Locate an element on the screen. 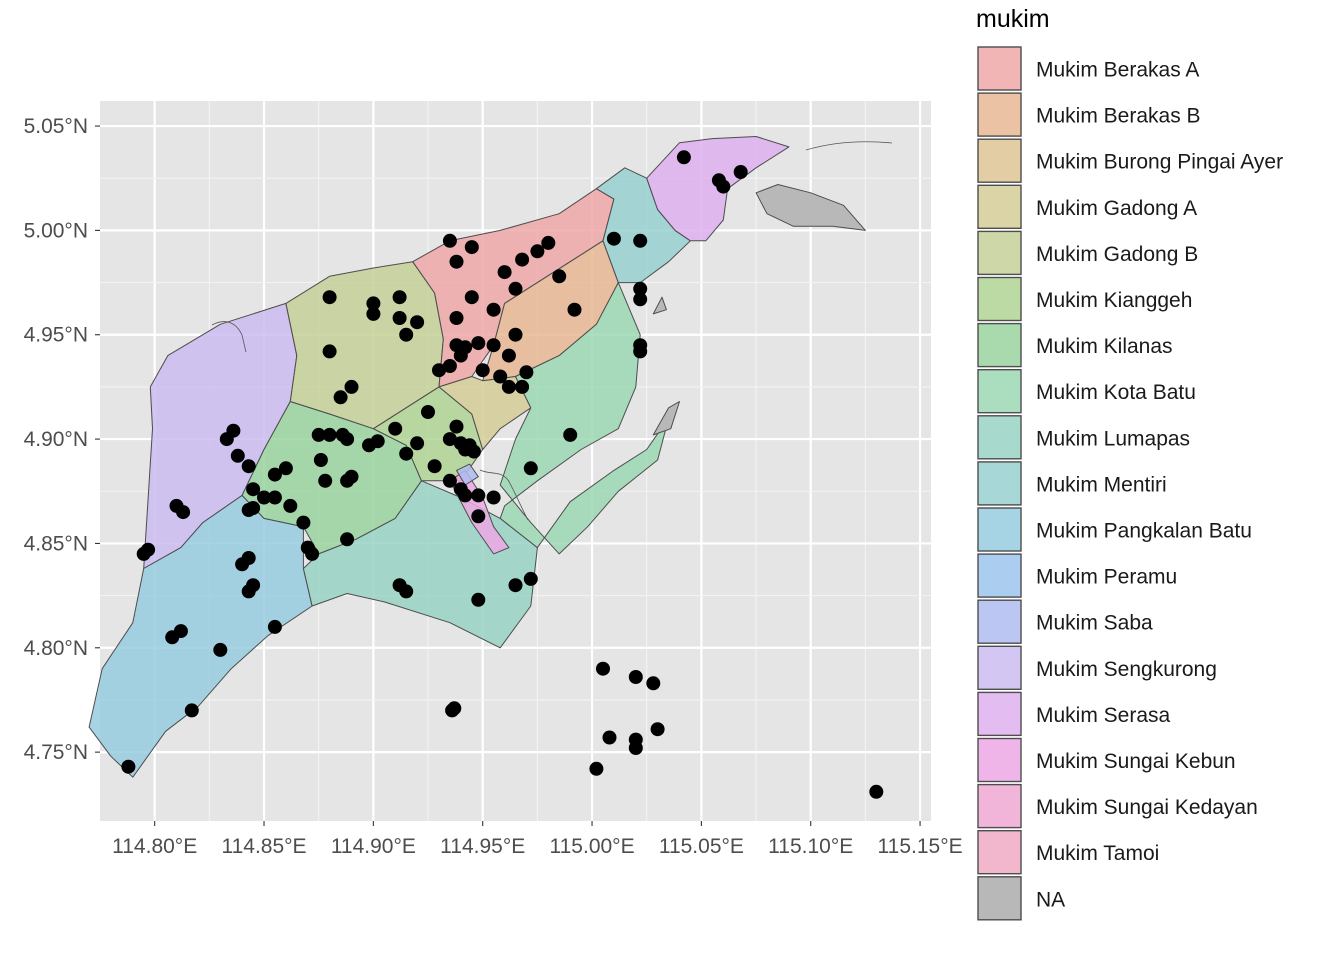  legend-key-mukim-sungai-kebun is located at coordinates (999, 760).